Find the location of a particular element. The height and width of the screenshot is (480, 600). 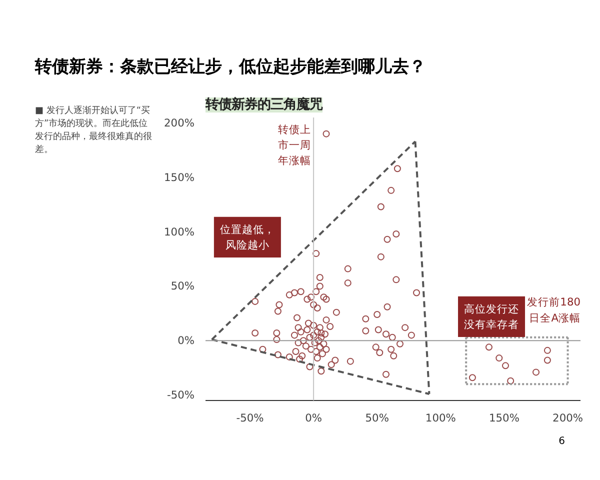

y-tick-label: -50% is located at coordinates (180, 395).